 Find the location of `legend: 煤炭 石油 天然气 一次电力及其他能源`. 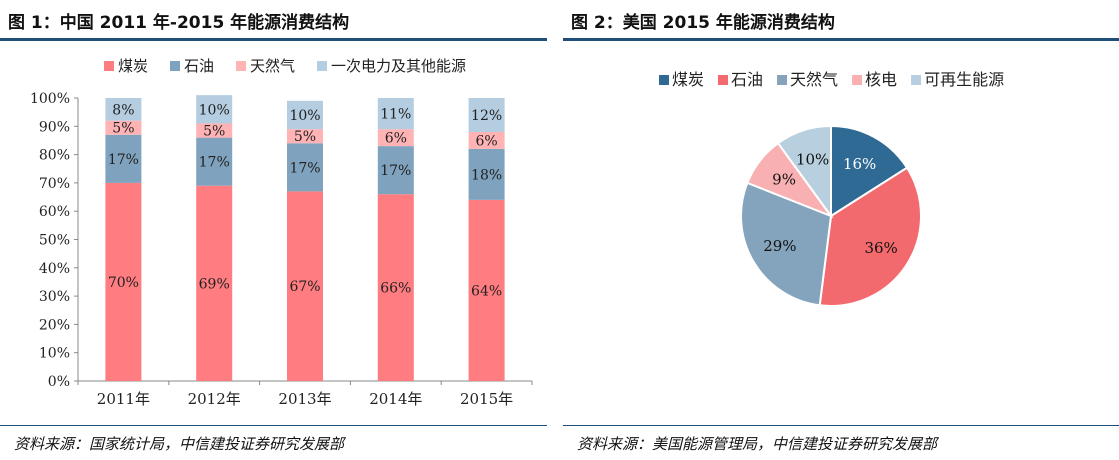

legend: 煤炭 石油 天然气 一次电力及其他能源 is located at coordinates (285, 66).